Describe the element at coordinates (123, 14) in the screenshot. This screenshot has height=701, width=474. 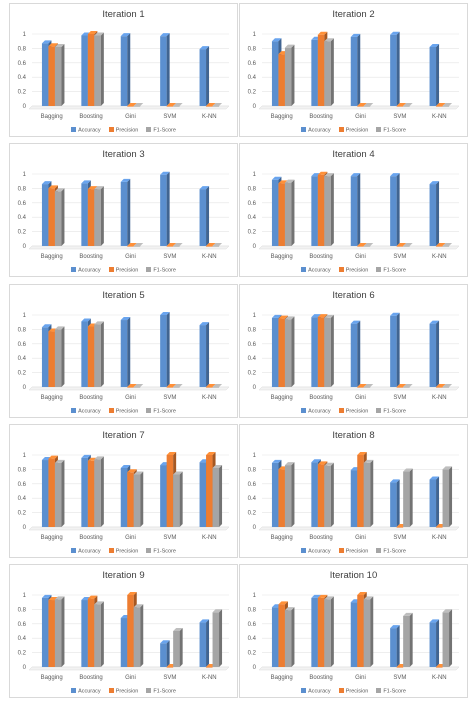
I see `chart-title: Iteration 1` at that location.